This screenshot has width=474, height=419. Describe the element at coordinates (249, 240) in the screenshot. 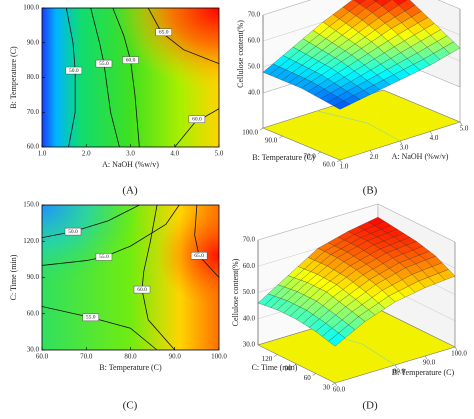

I see `z-tick-label: 70.0` at that location.